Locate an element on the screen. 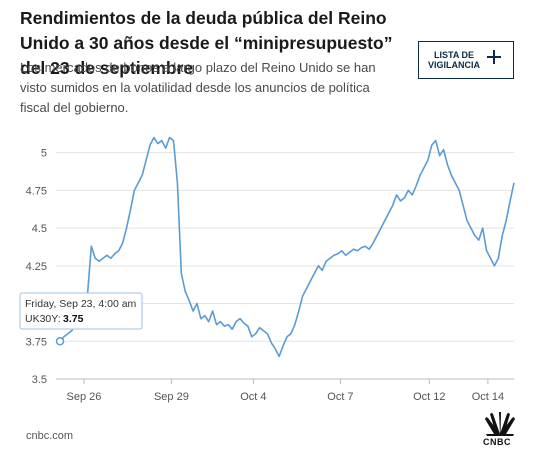 Image resolution: width=538 pixels, height=455 pixels. y-tick-label: 5 is located at coordinates (44, 154).